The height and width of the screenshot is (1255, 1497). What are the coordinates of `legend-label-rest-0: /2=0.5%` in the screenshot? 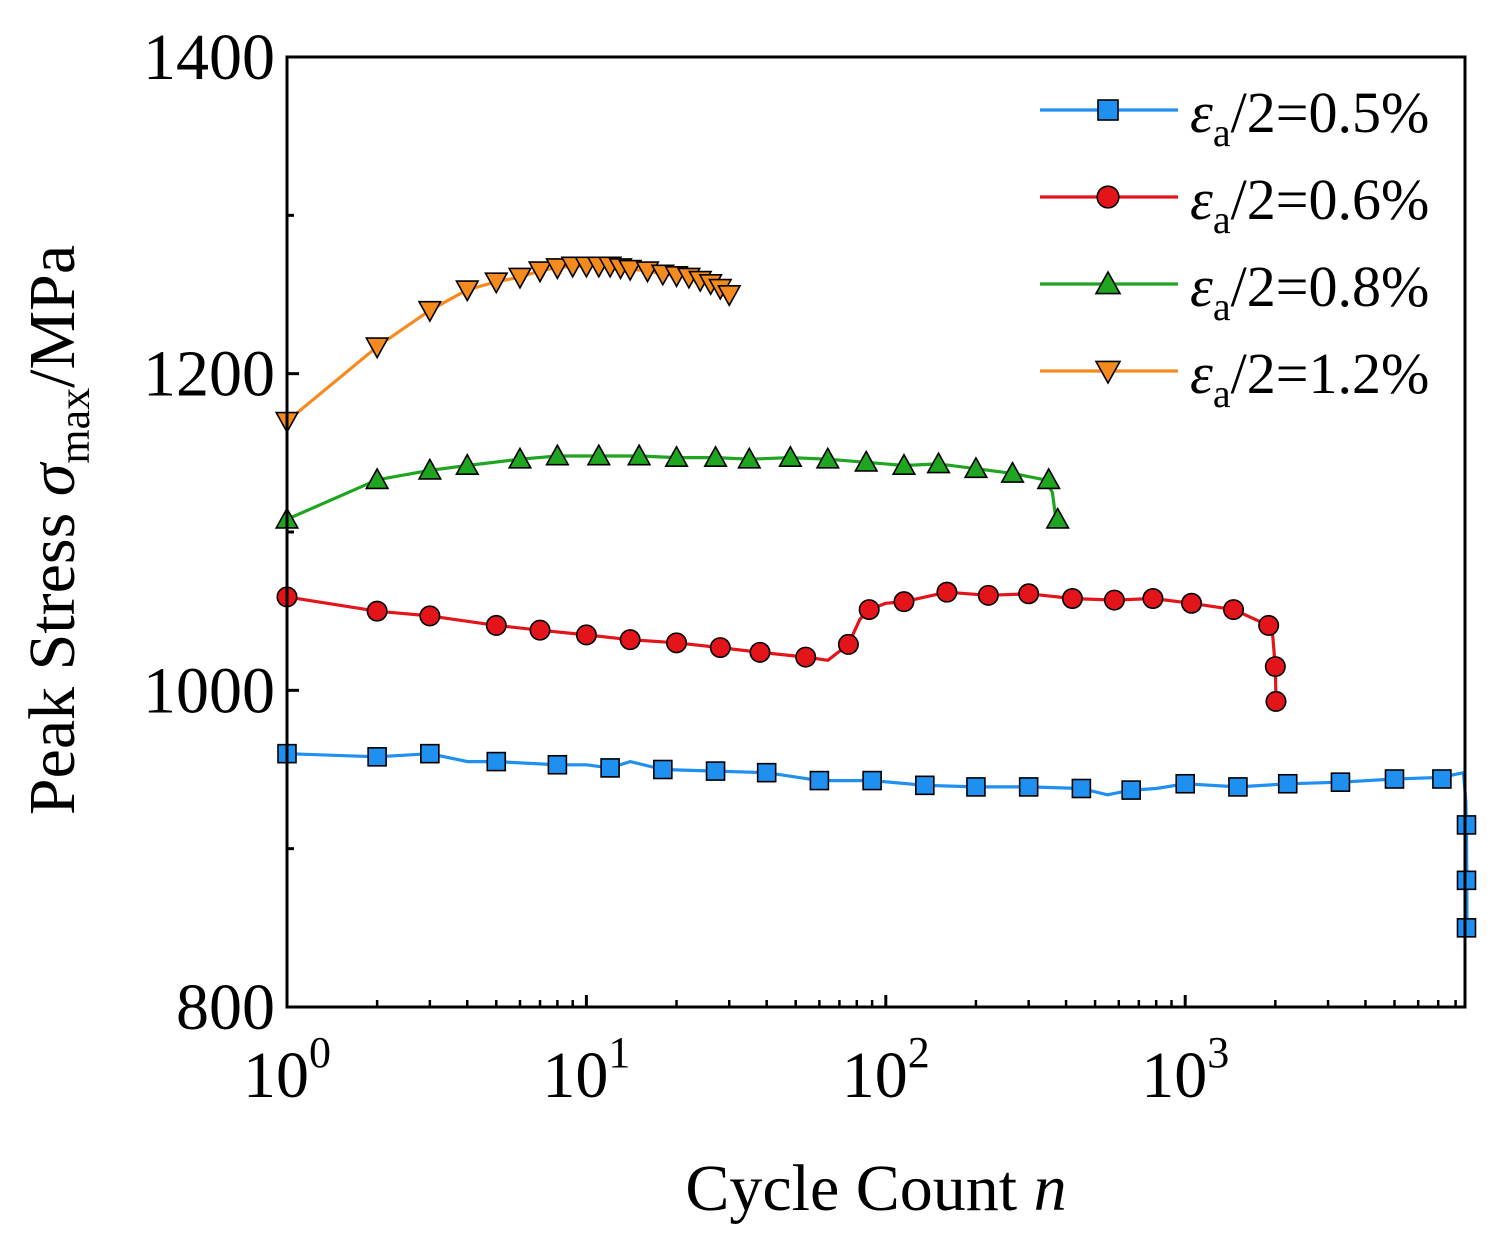 It's located at (1330, 112).